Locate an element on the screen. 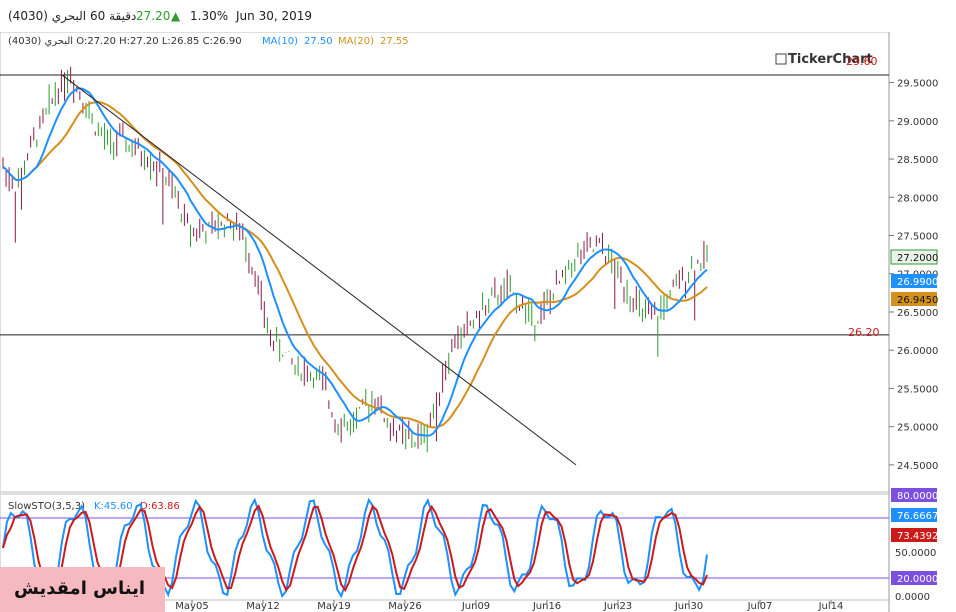 Image resolution: width=956 pixels, height=612 pixels. change-percent: 1.30% is located at coordinates (209, 16).